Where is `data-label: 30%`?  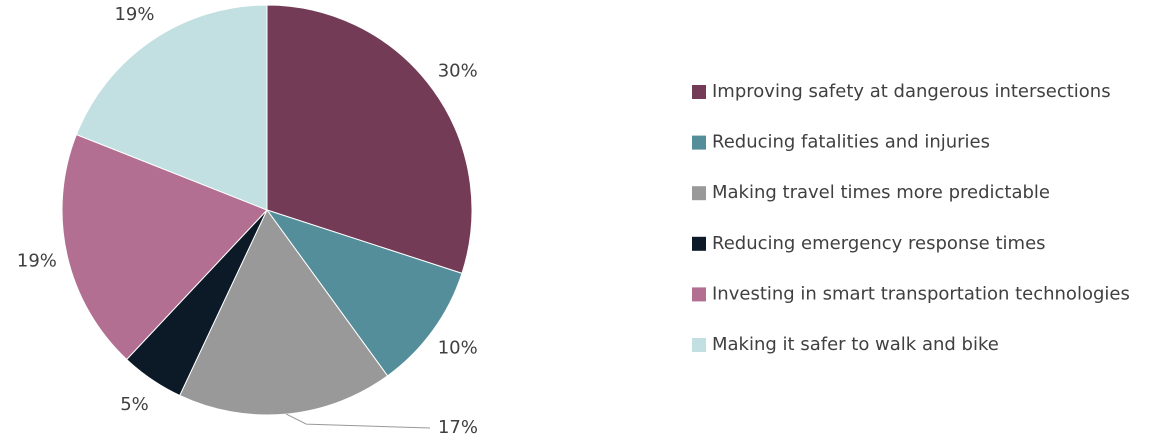
data-label: 30% is located at coordinates (458, 70).